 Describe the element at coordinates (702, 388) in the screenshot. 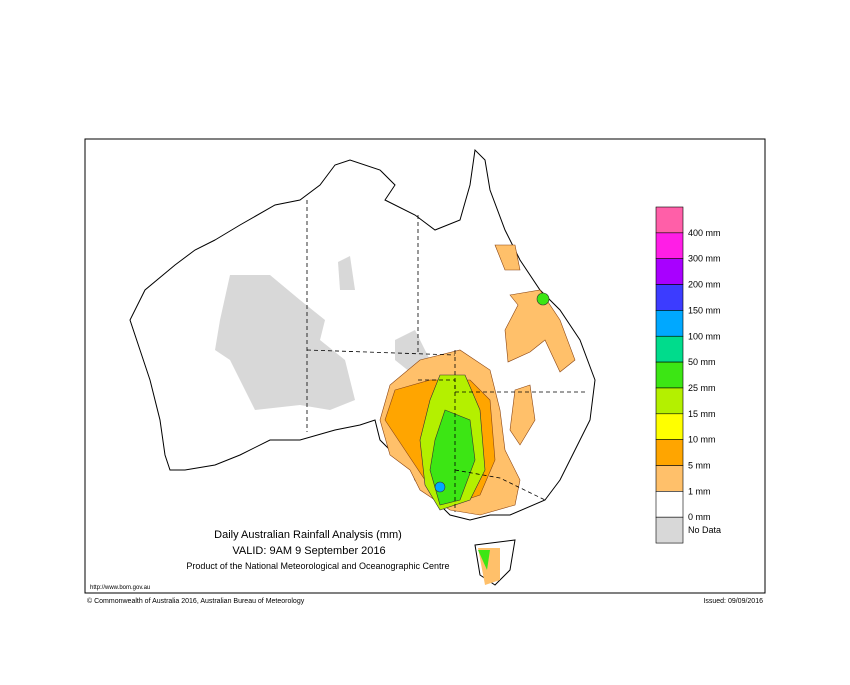

I see `legend-label: 25 mm` at that location.